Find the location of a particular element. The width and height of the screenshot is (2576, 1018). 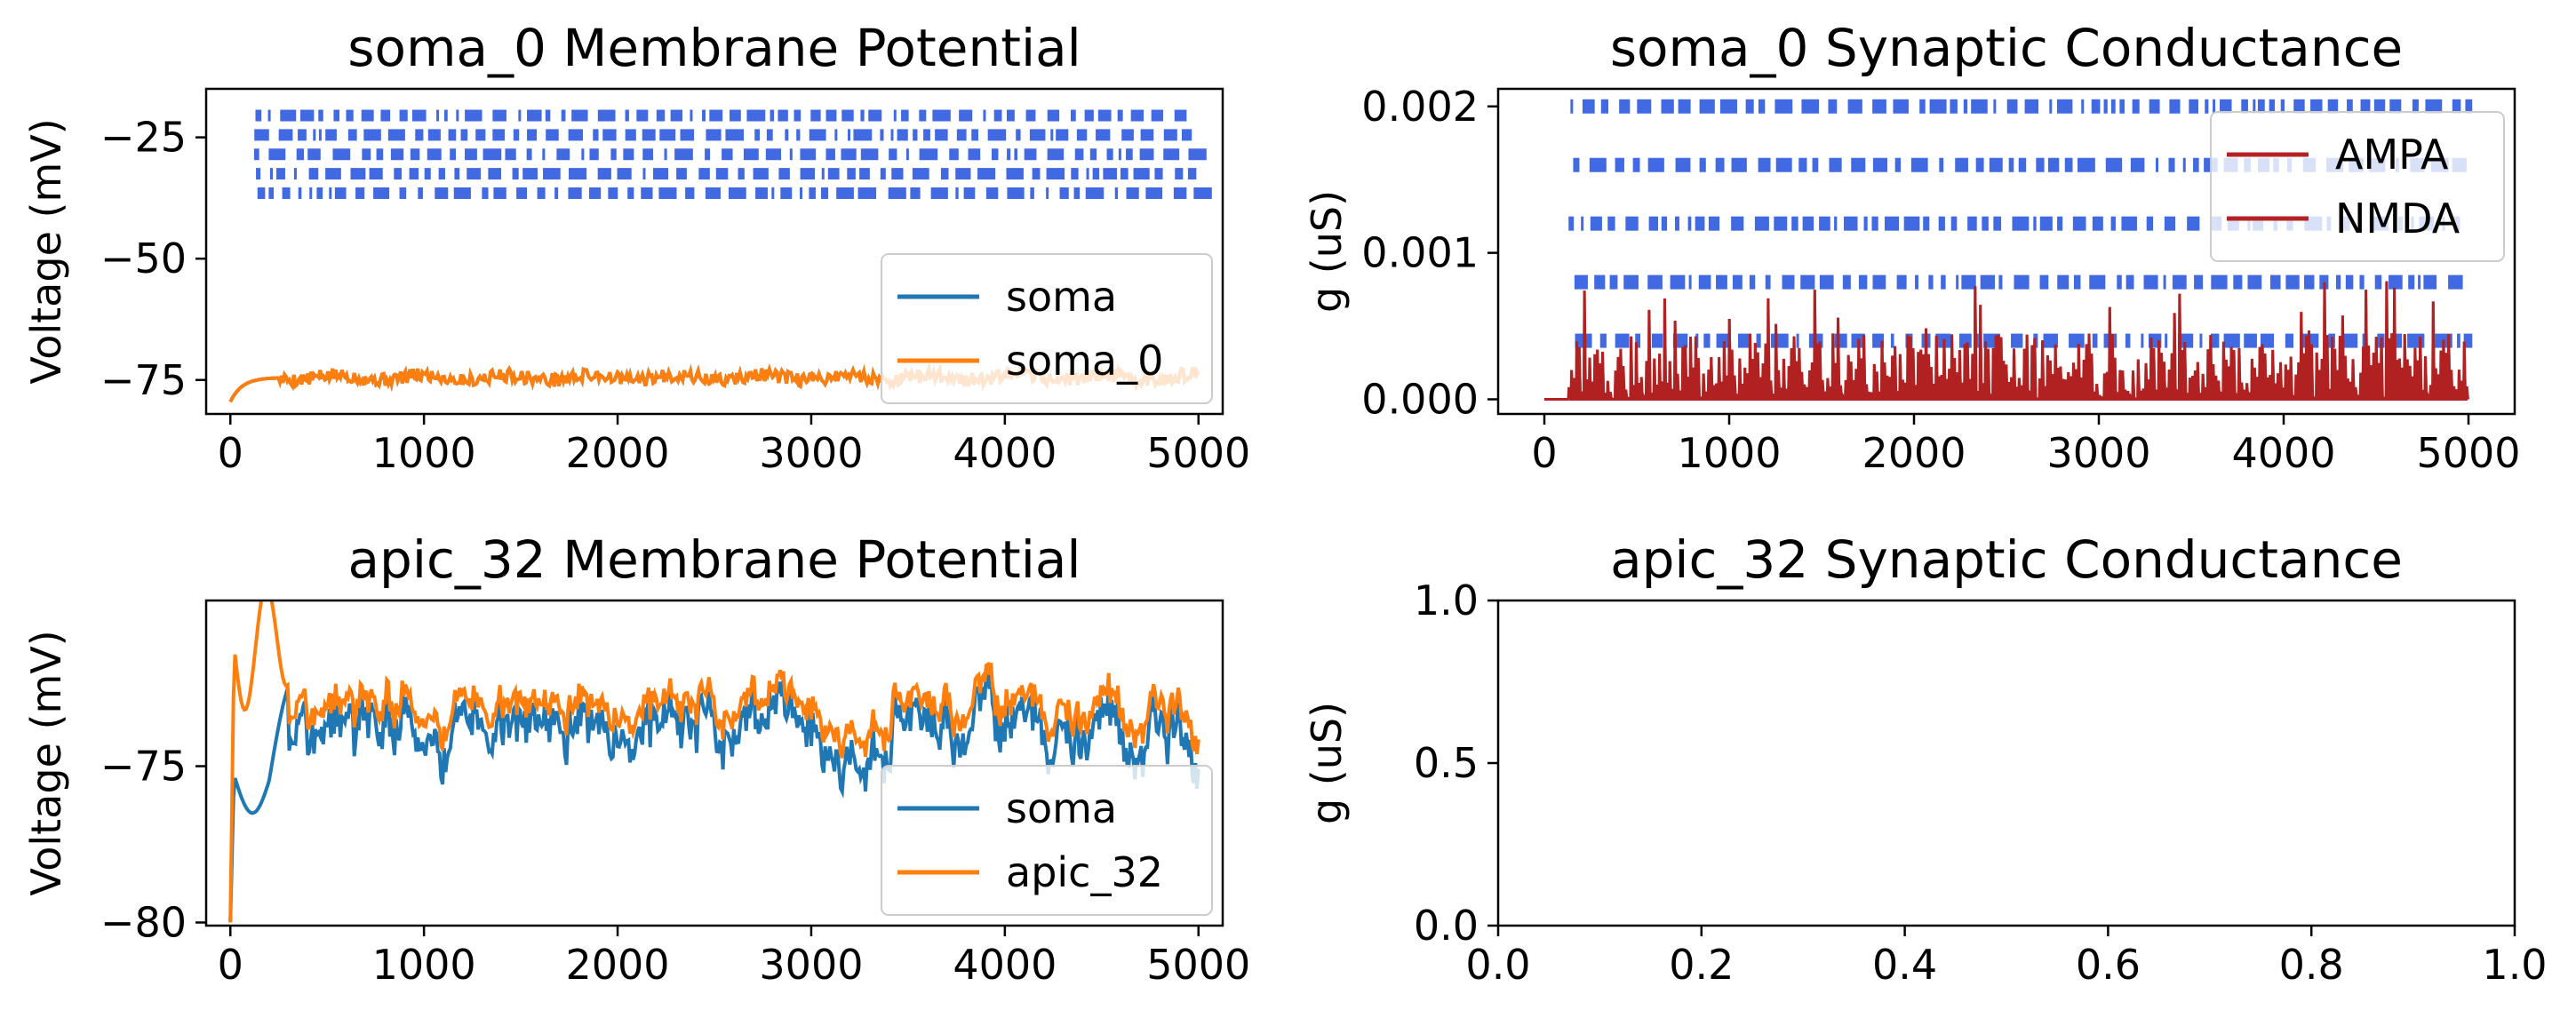

x-tick-label: 5000 is located at coordinates (2468, 453).